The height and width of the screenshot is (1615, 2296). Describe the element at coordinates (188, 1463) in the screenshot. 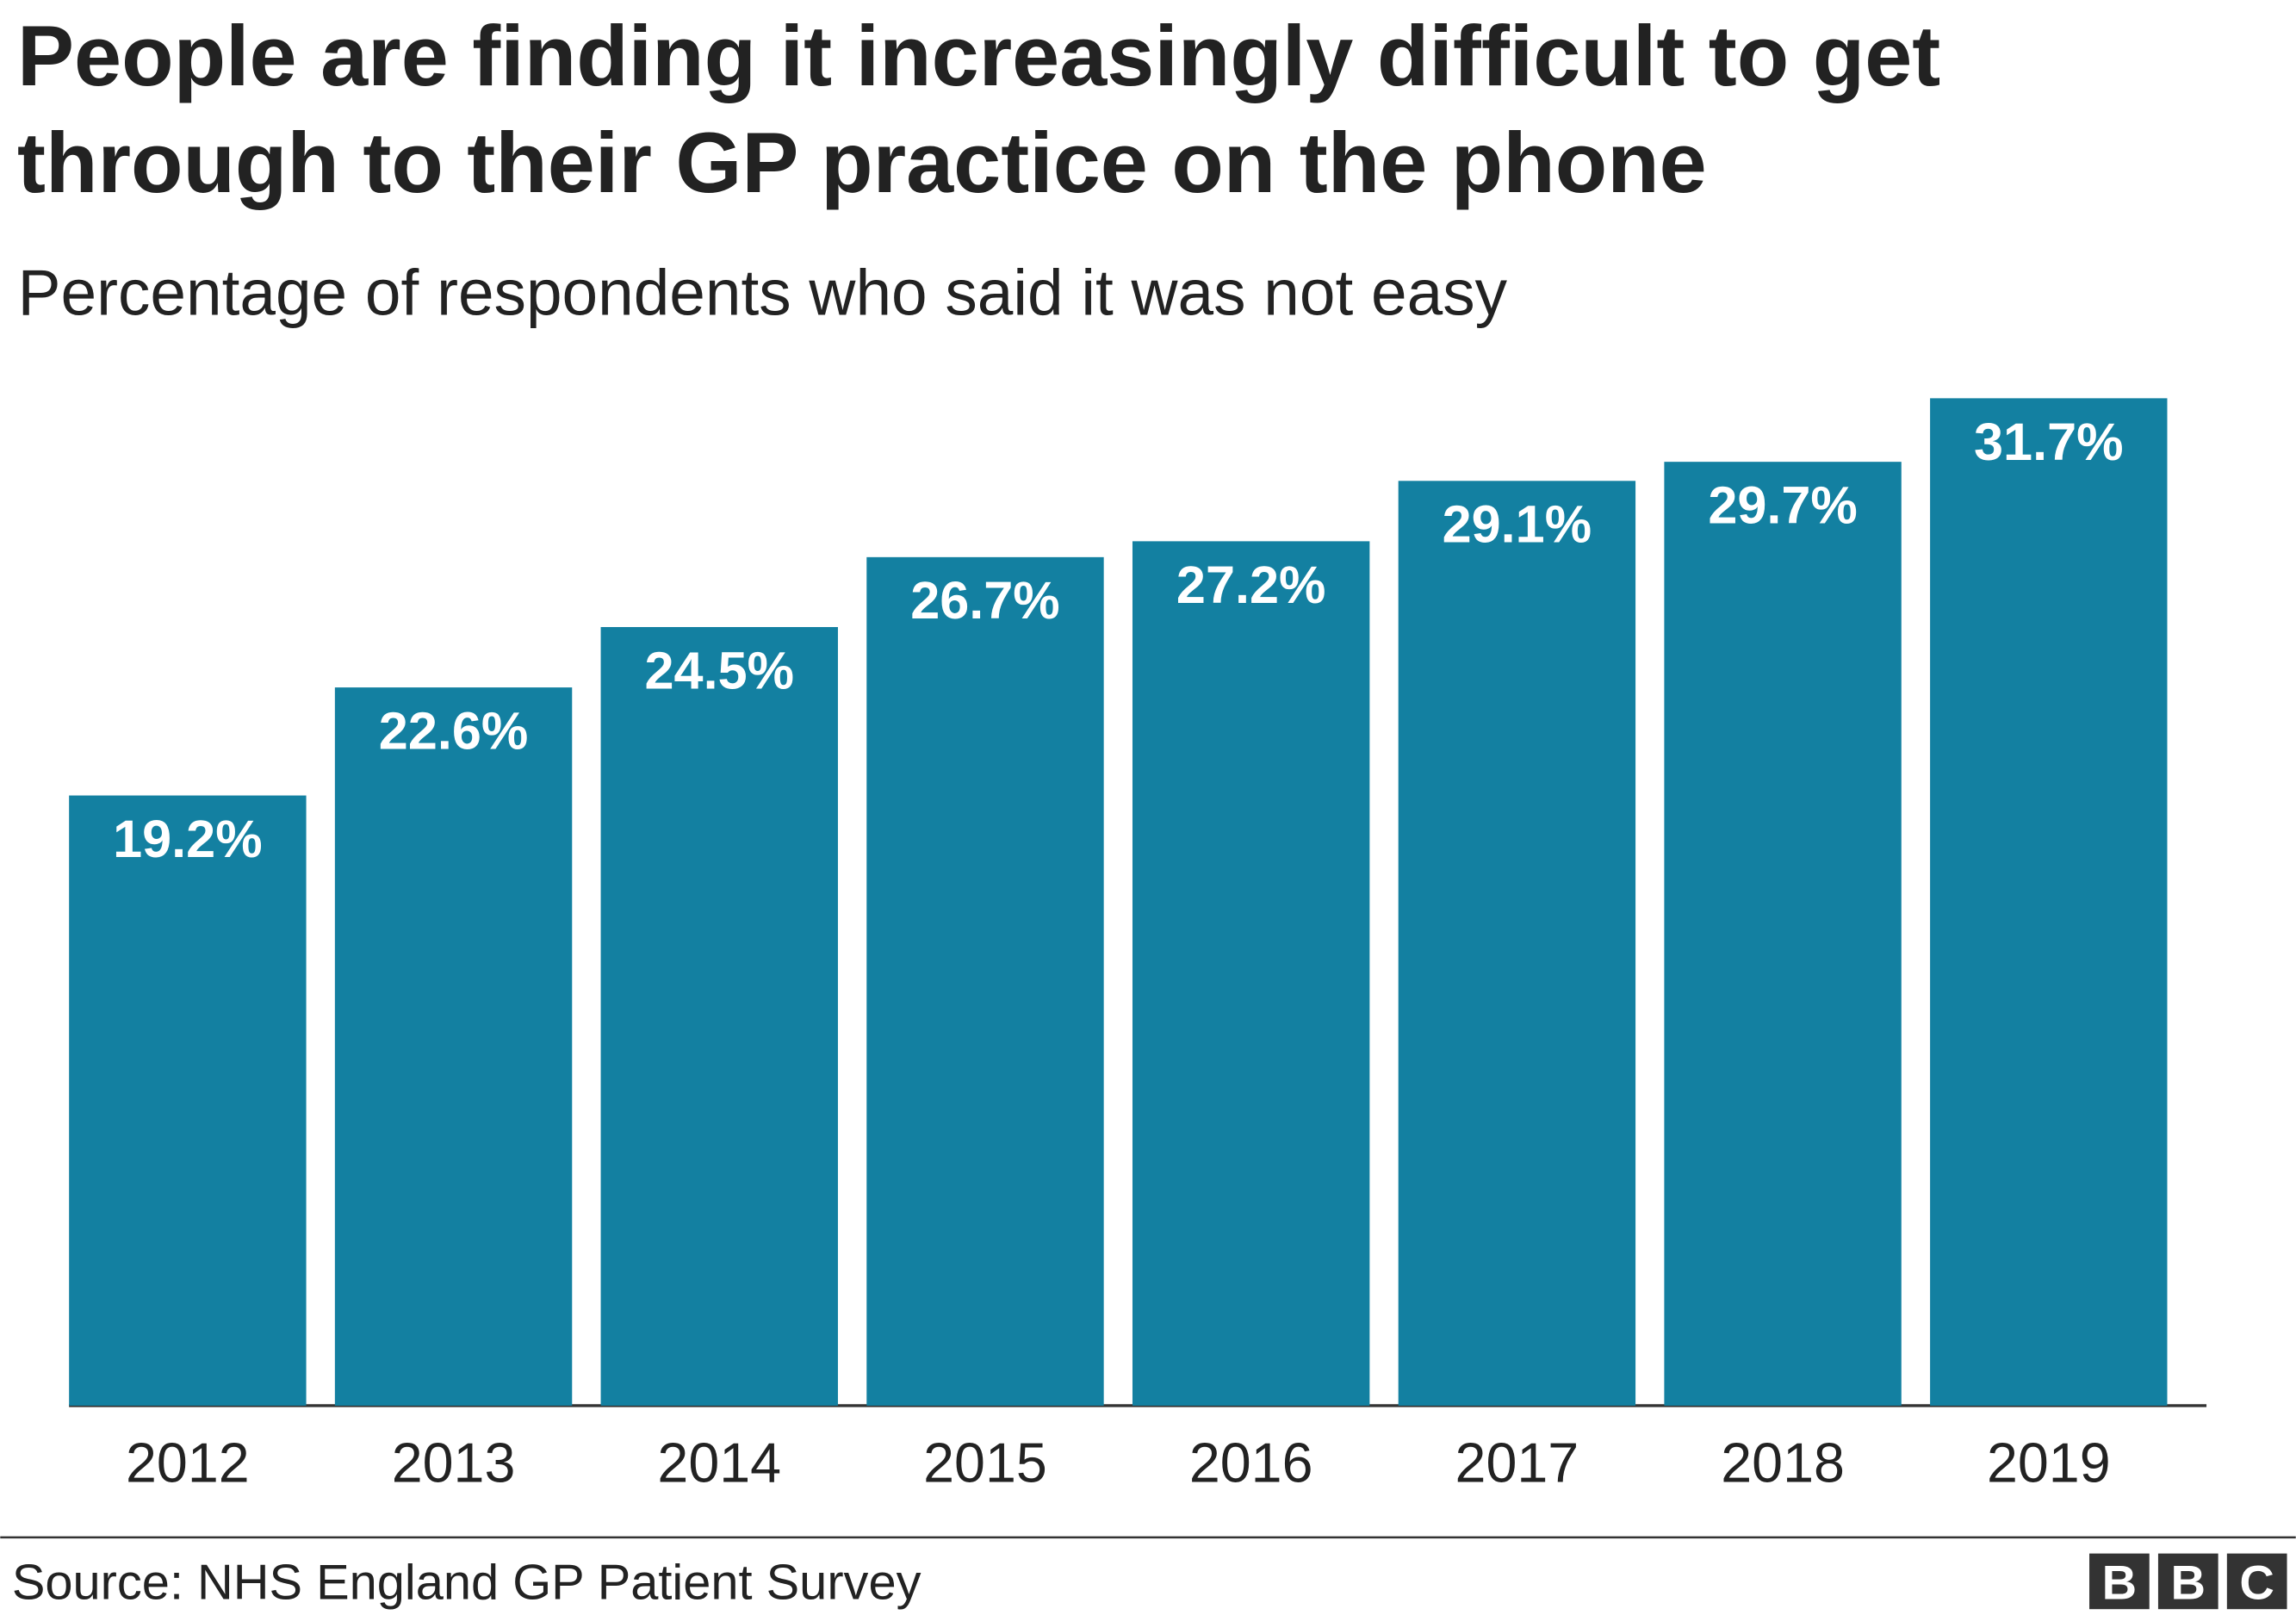

I see `x-tick-label: 2012` at that location.